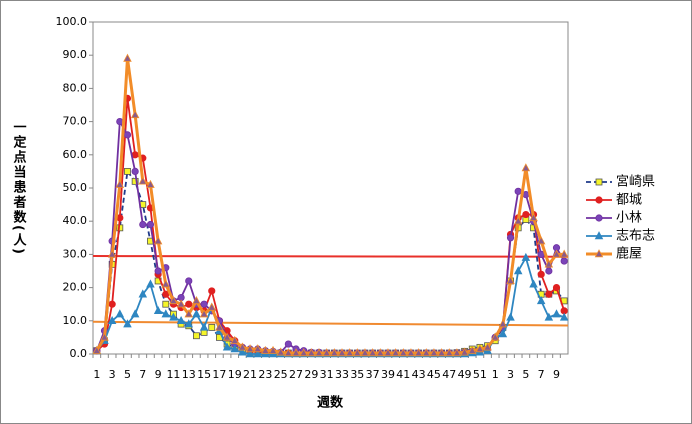 The image size is (692, 424). What do you see at coordinates (72, 21) in the screenshot?
I see `y-tick-label: 100.0` at bounding box center [72, 21].